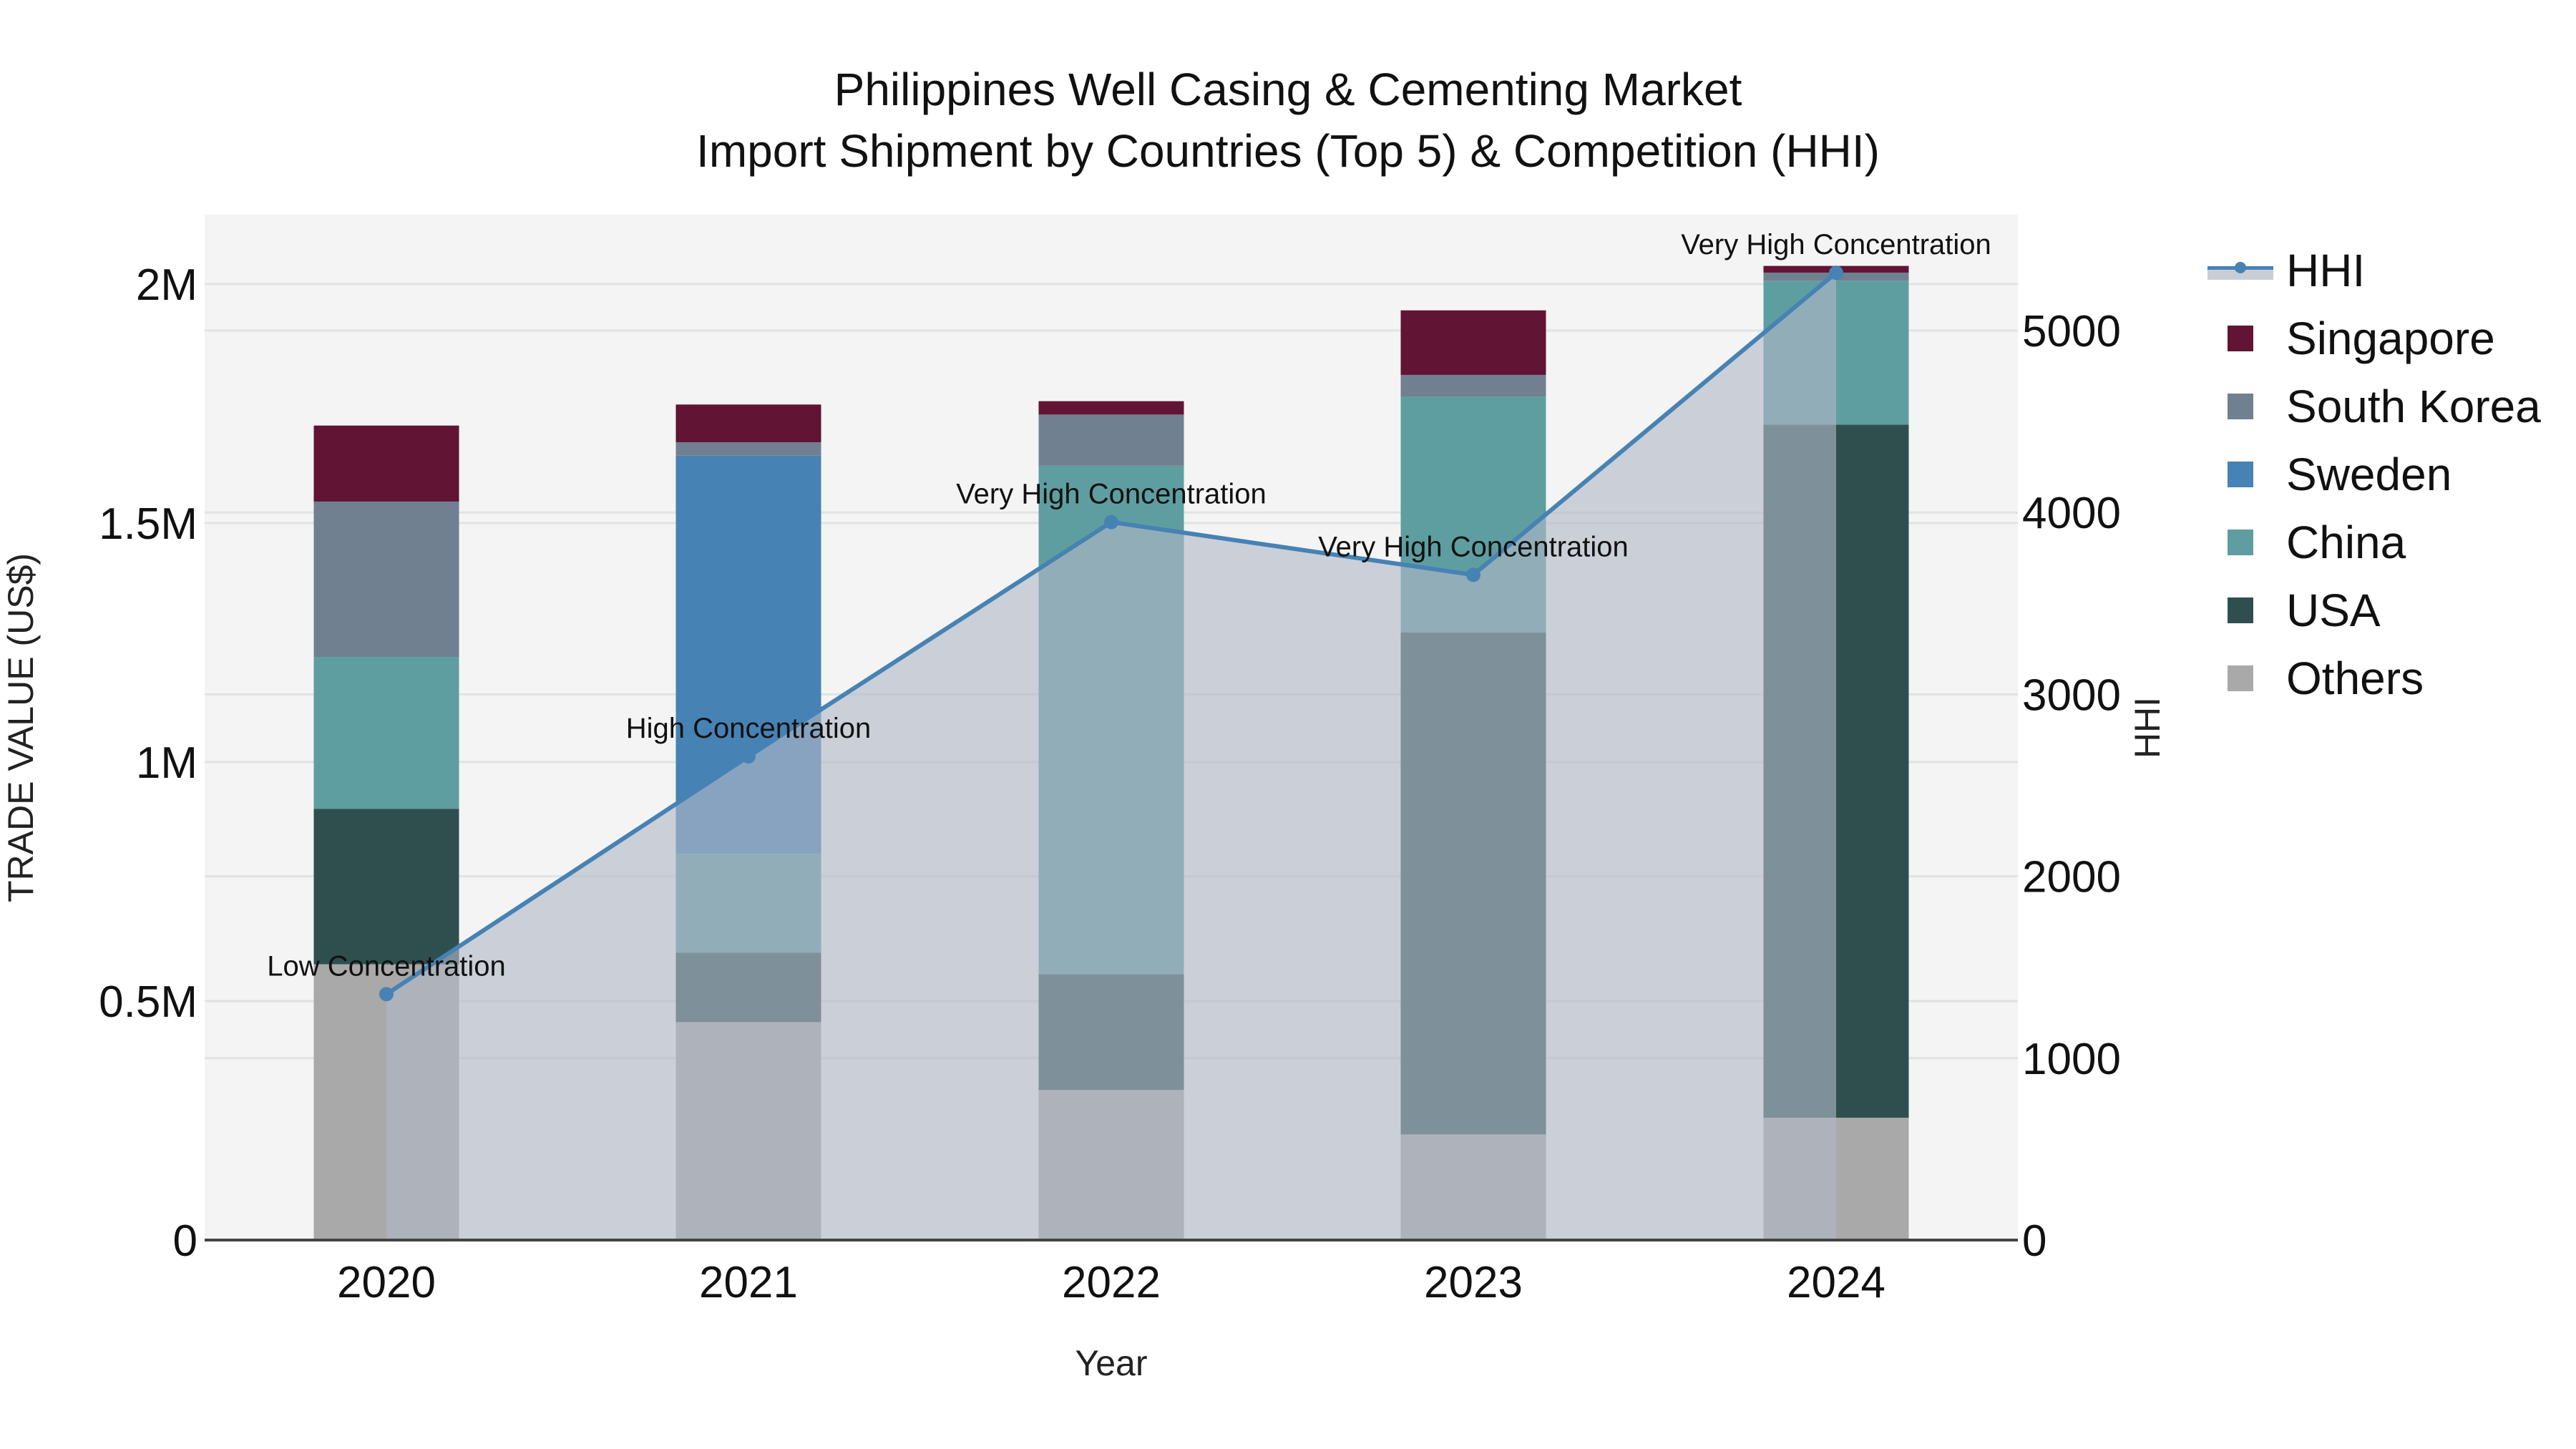 This screenshot has height=1449, width=2576. I want to click on y-left-tick-label: 1M, so click(166, 763).